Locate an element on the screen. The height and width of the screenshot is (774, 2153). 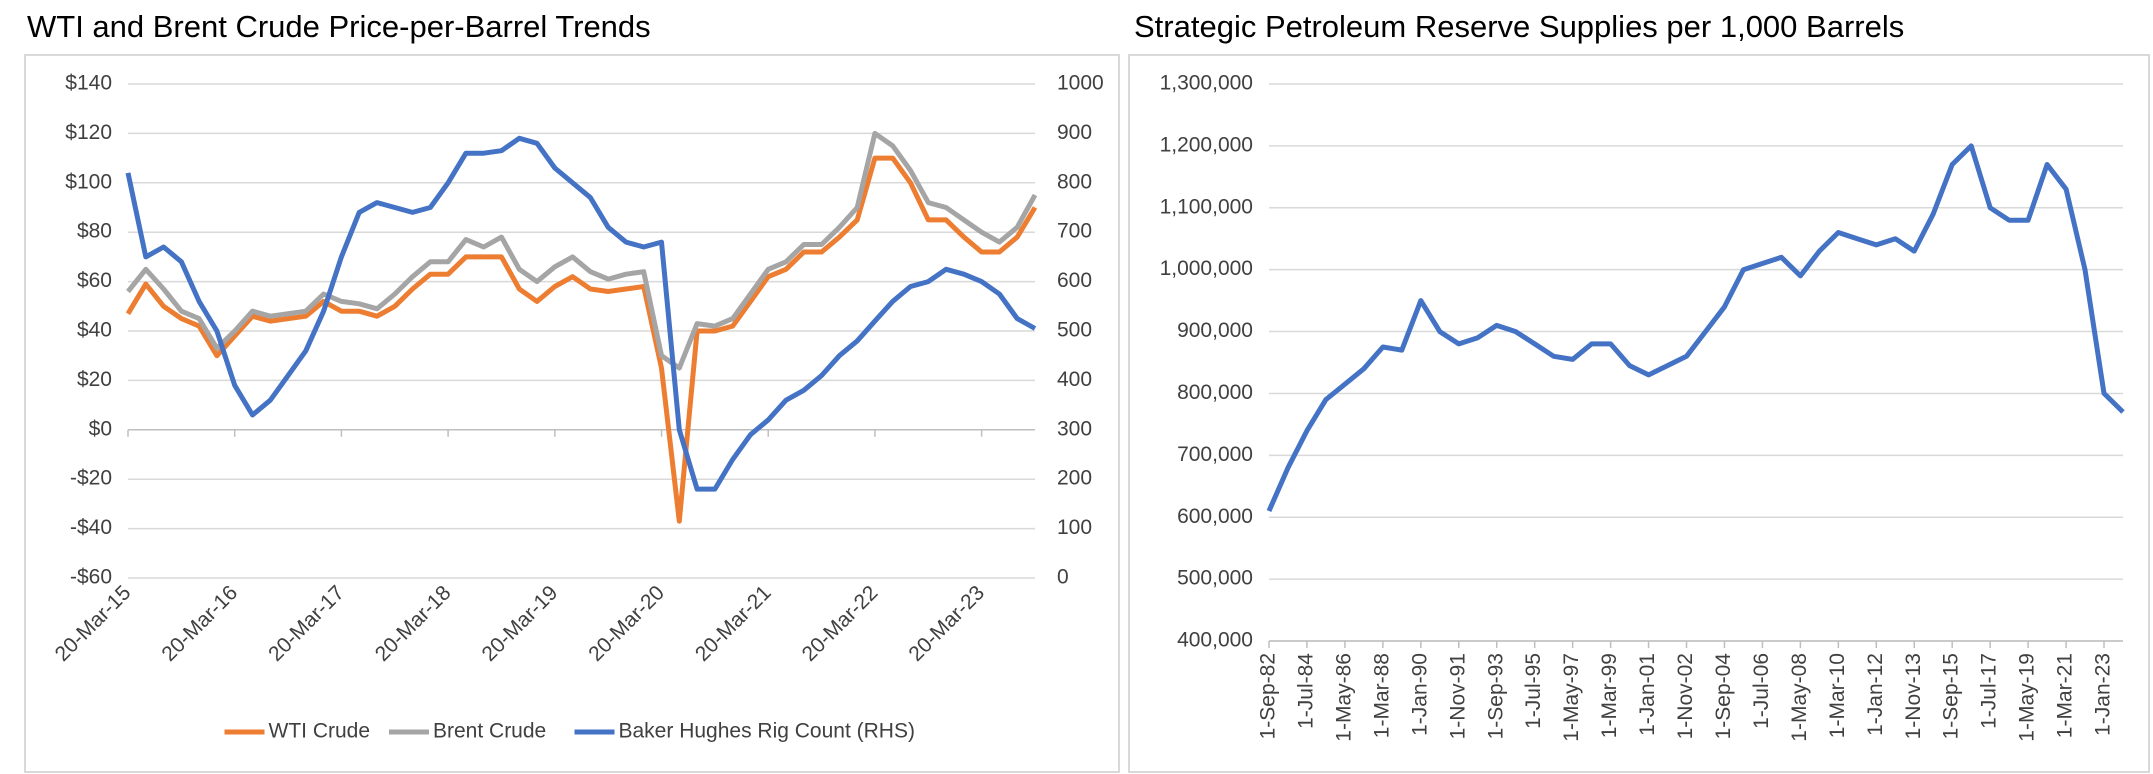
y-tick-label: 400,000 is located at coordinates (1215, 640).